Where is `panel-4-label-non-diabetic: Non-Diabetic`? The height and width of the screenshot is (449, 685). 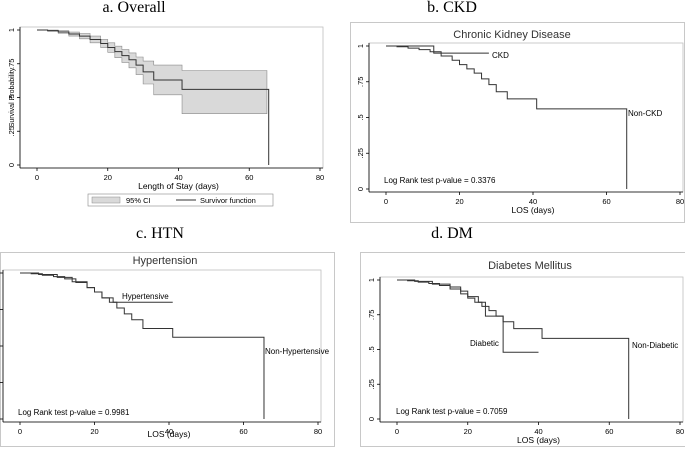 panel-4-label-non-diabetic: Non-Diabetic is located at coordinates (655, 345).